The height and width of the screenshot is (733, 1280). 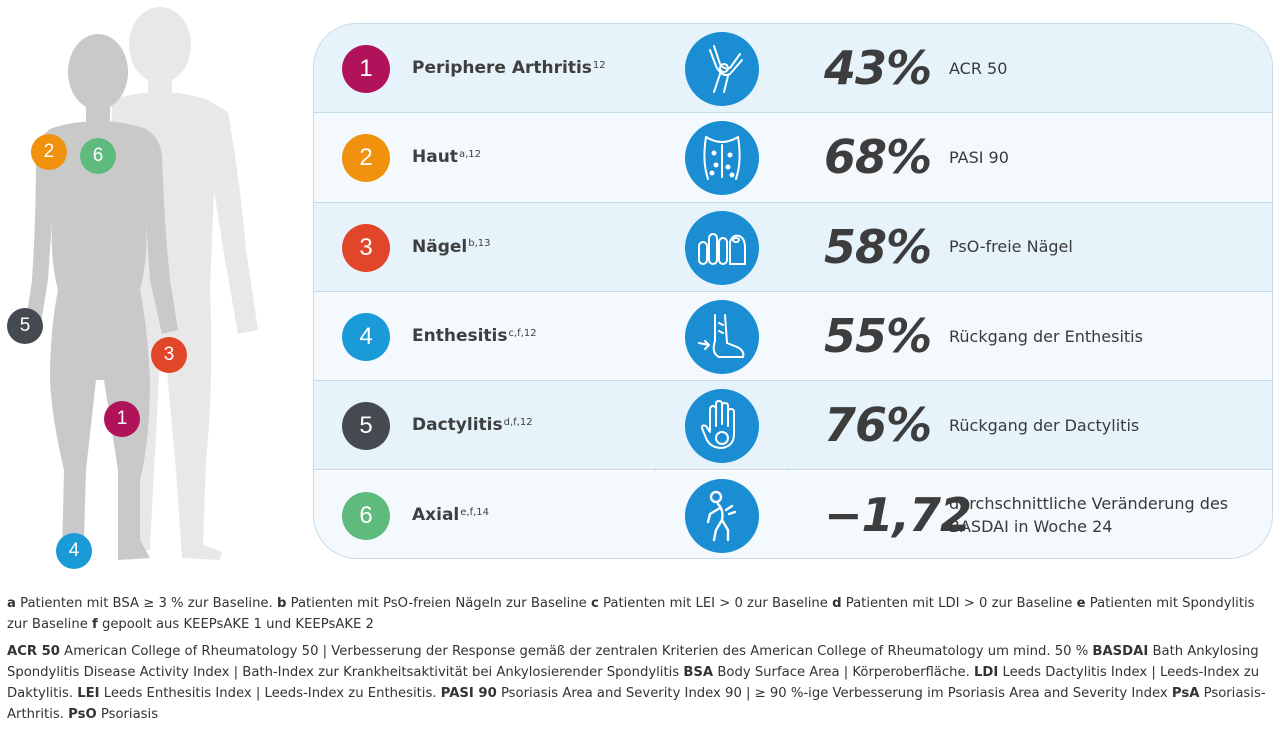 What do you see at coordinates (722, 336) in the screenshot?
I see `foot-heel-icon` at bounding box center [722, 336].